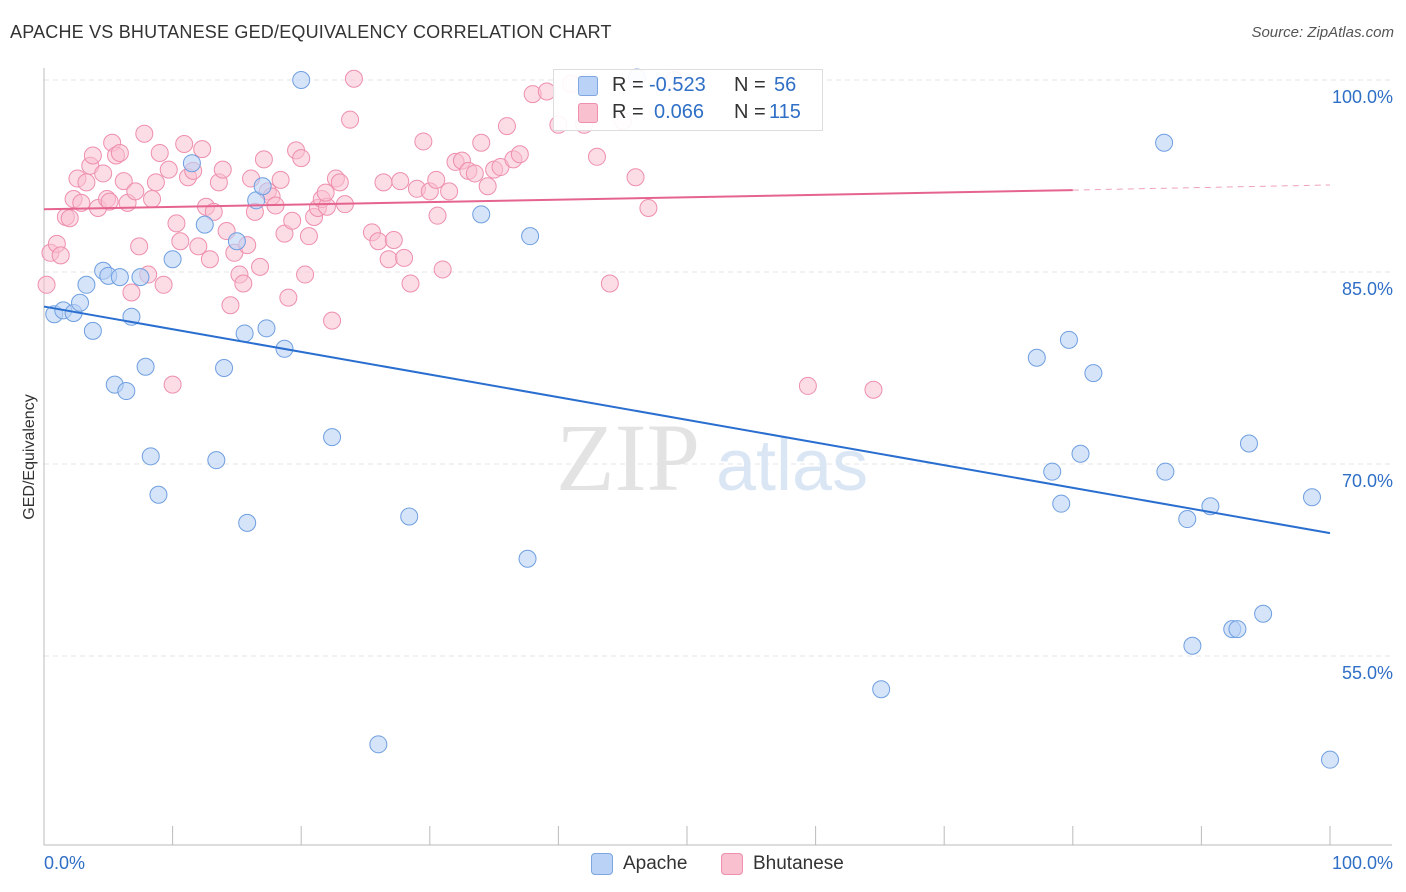 Image resolution: width=1406 pixels, height=892 pixels. What do you see at coordinates (655, 863) in the screenshot?
I see `legend-label-apache: Apache` at bounding box center [655, 863].